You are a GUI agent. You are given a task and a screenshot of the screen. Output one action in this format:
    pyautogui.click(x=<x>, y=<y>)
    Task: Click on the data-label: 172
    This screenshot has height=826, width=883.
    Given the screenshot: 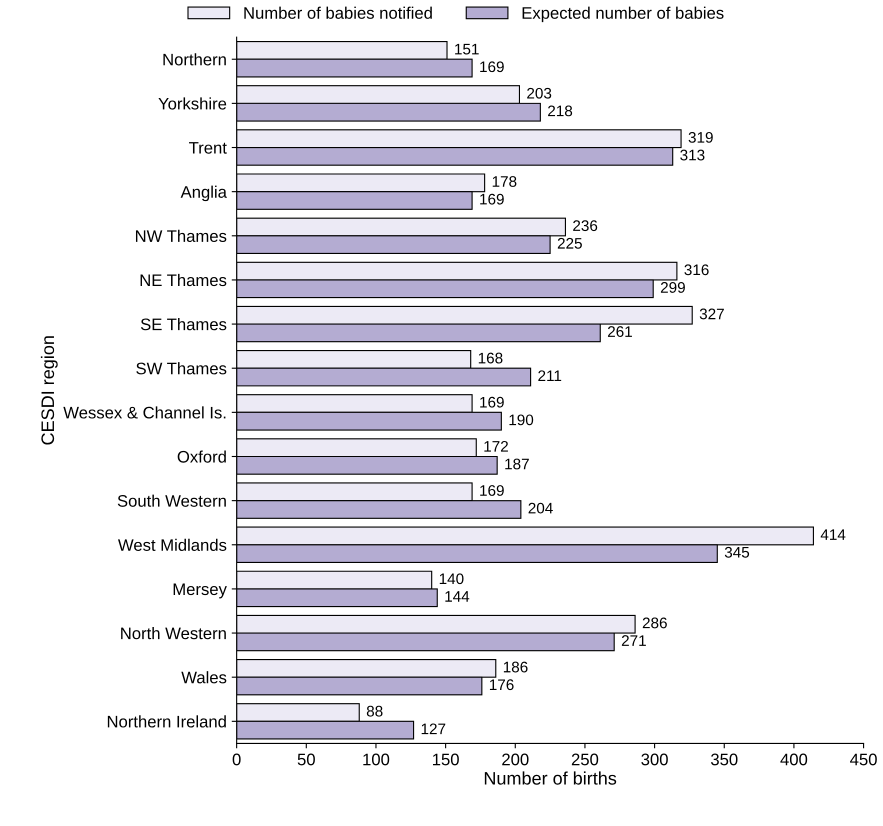 What is the action you would take?
    pyautogui.click(x=496, y=446)
    